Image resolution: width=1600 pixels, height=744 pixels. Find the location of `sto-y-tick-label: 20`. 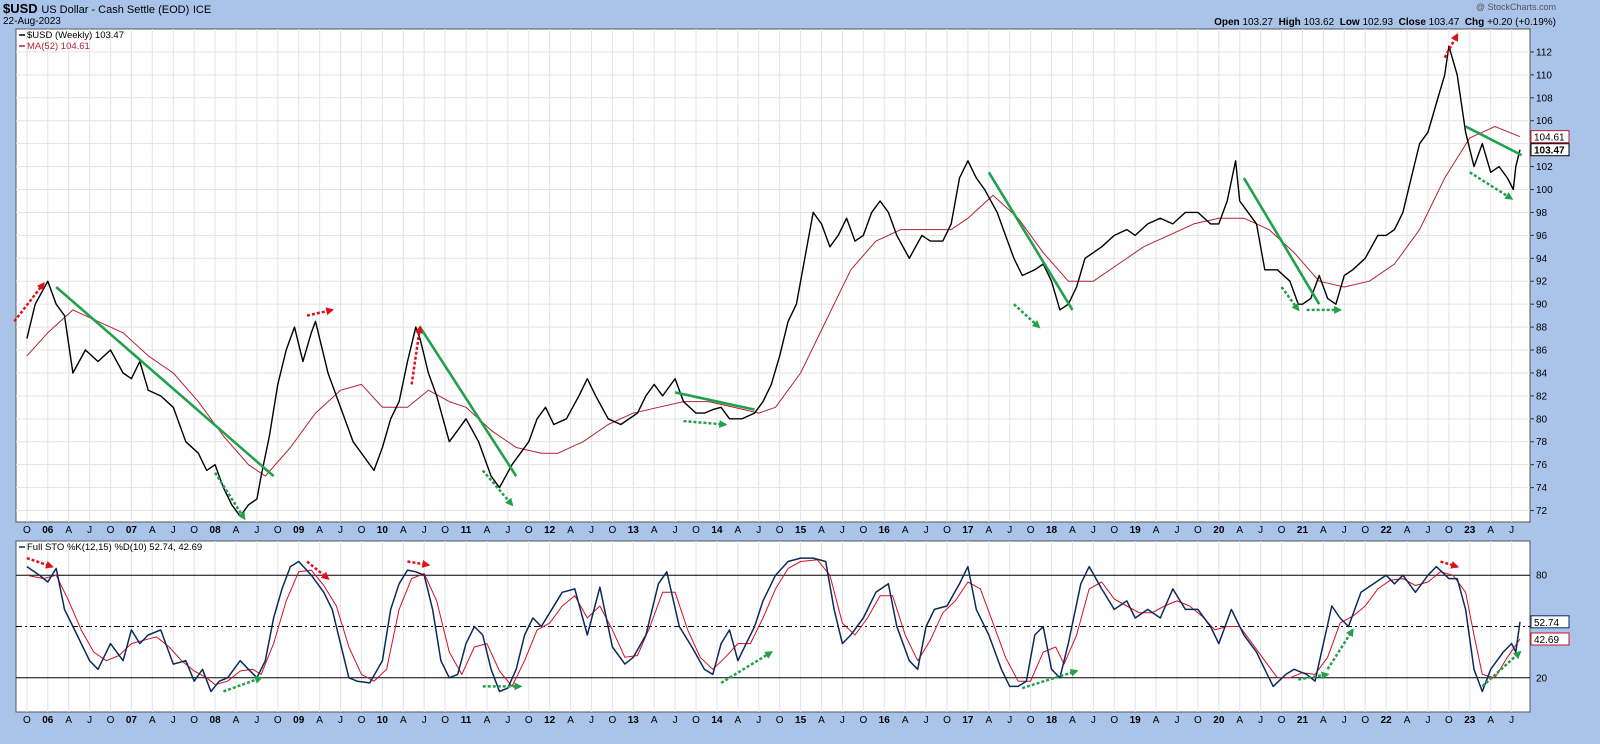

sto-y-tick-label: 20 is located at coordinates (1542, 678).